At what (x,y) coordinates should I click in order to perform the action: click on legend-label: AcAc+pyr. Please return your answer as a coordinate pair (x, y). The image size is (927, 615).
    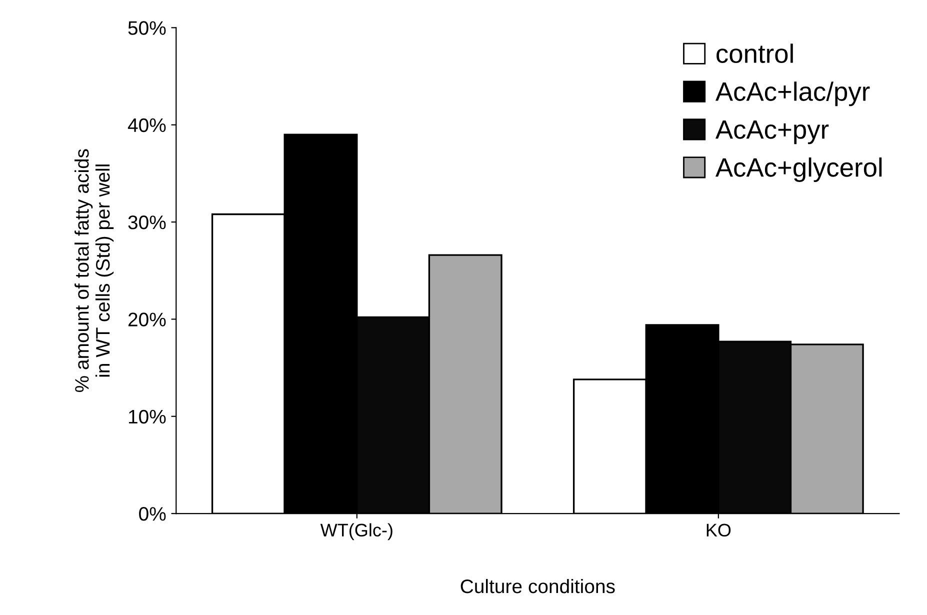
    Looking at the image, I should click on (772, 132).